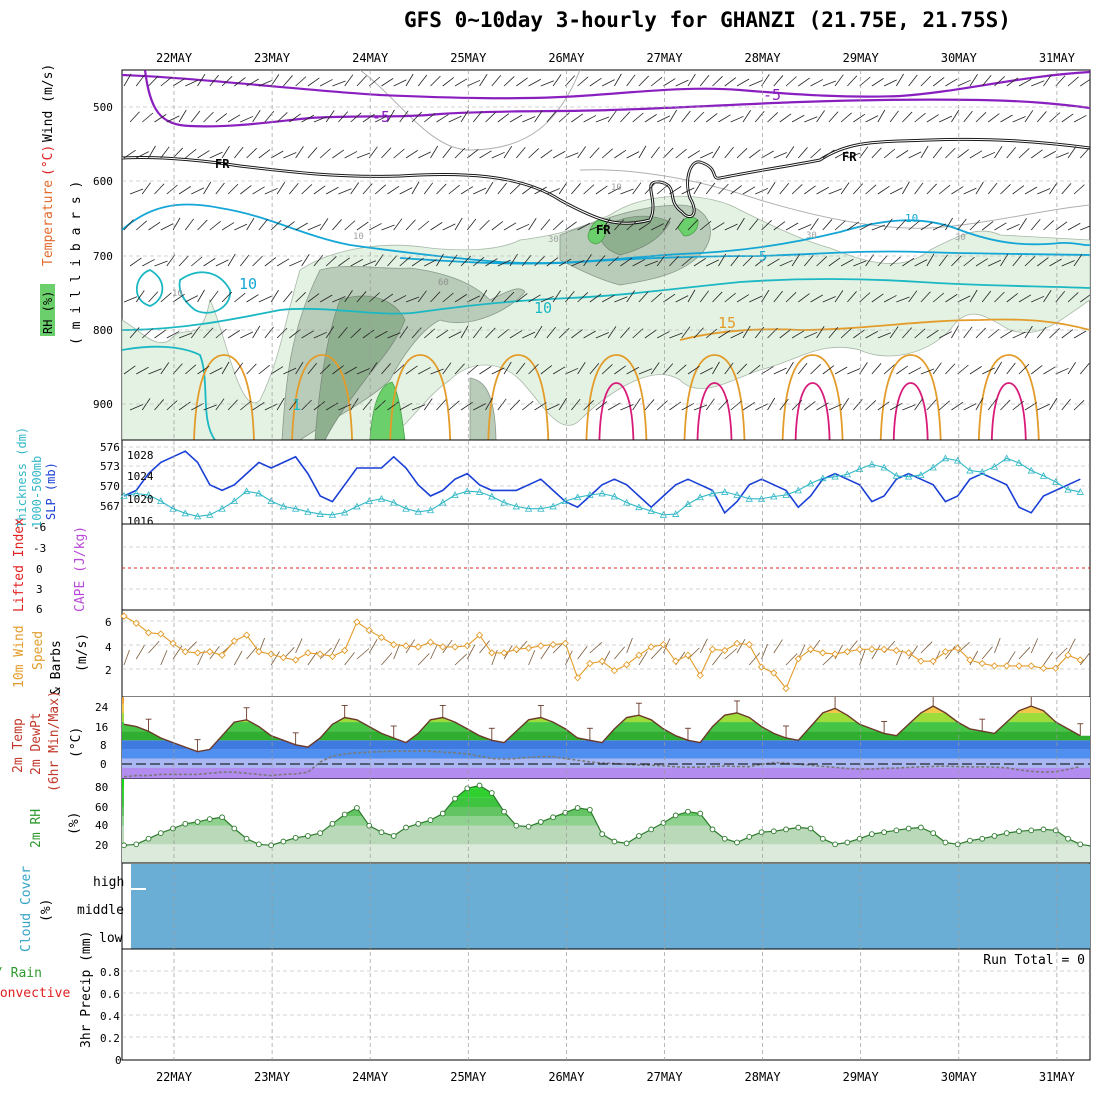 This screenshot has height=1100, width=1100. I want to click on thickness-tick: 573, so click(110, 466).